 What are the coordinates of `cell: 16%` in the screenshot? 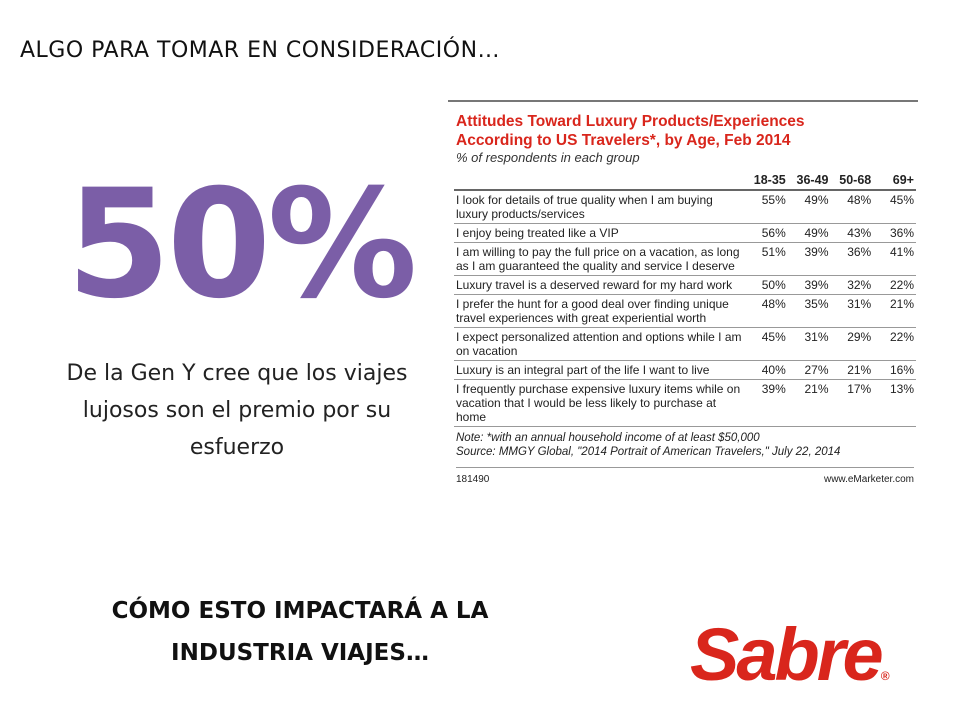 It's located at (894, 370).